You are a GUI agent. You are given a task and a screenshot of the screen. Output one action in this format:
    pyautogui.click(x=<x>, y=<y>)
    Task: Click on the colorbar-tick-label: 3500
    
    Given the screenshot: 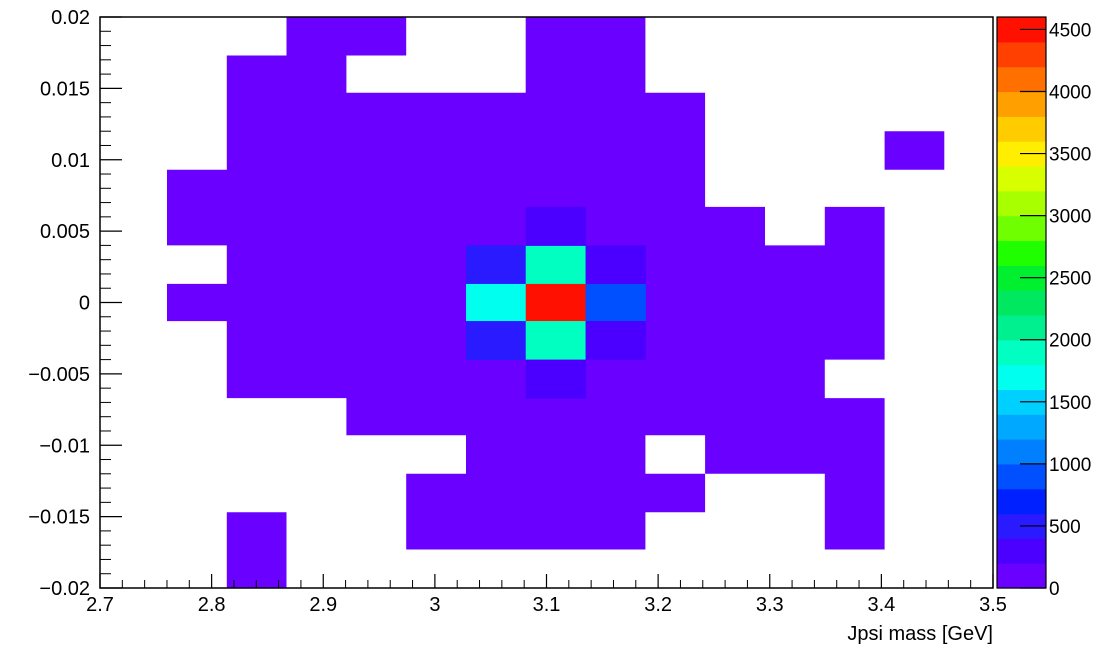 What is the action you would take?
    pyautogui.click(x=1070, y=155)
    